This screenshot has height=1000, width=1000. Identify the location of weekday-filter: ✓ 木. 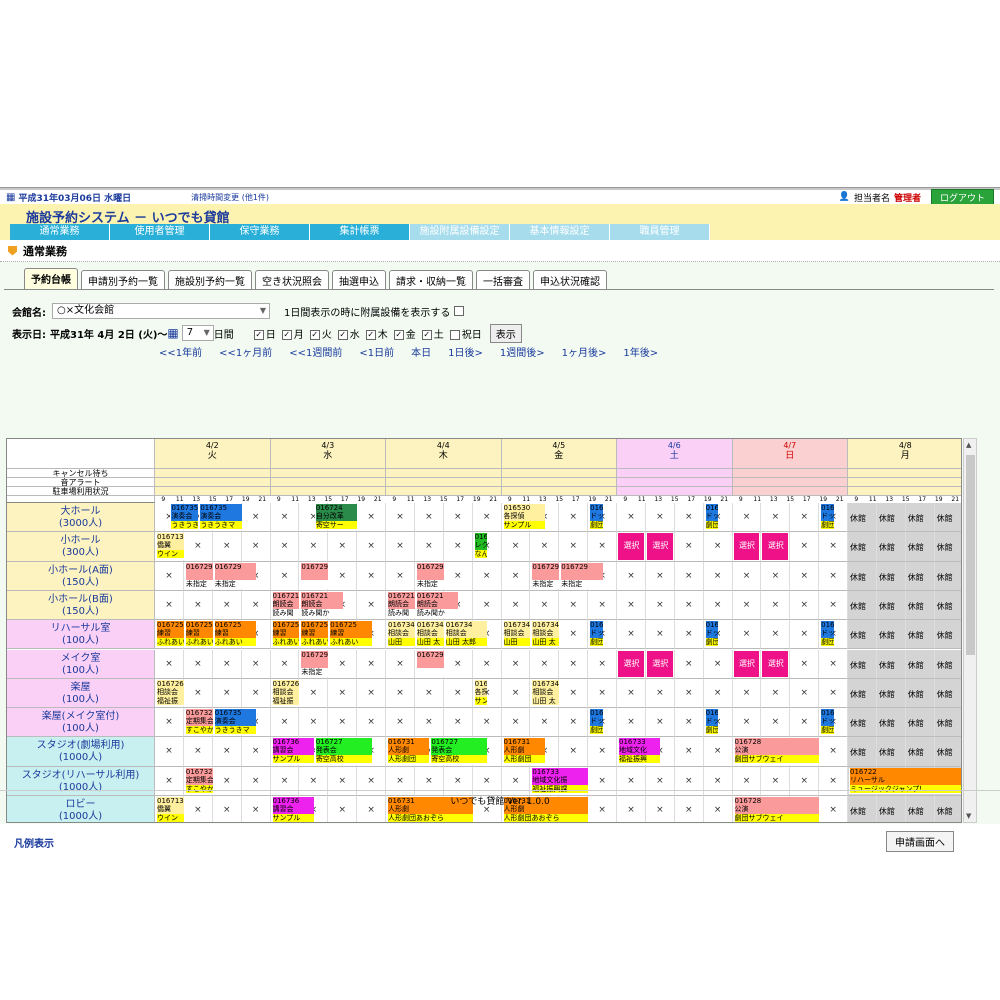
(376, 333).